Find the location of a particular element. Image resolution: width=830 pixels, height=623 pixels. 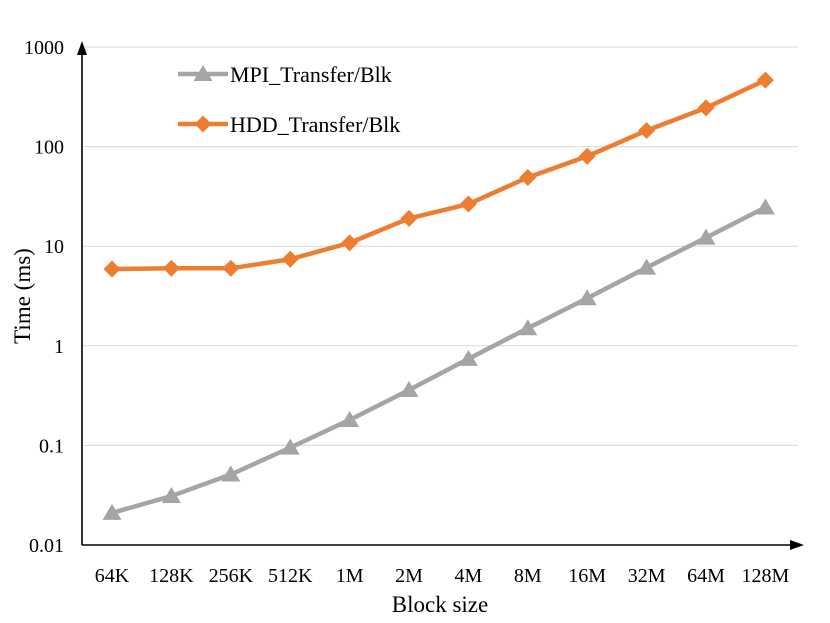

y-tick-label: 1 is located at coordinates (59, 347).